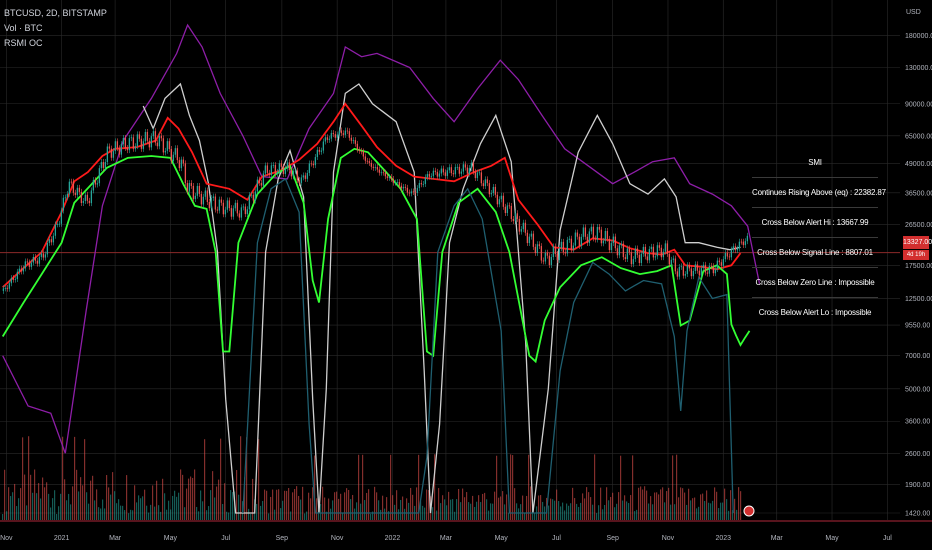  What do you see at coordinates (668, 538) in the screenshot?
I see `x-tick-label: Nov` at bounding box center [668, 538].